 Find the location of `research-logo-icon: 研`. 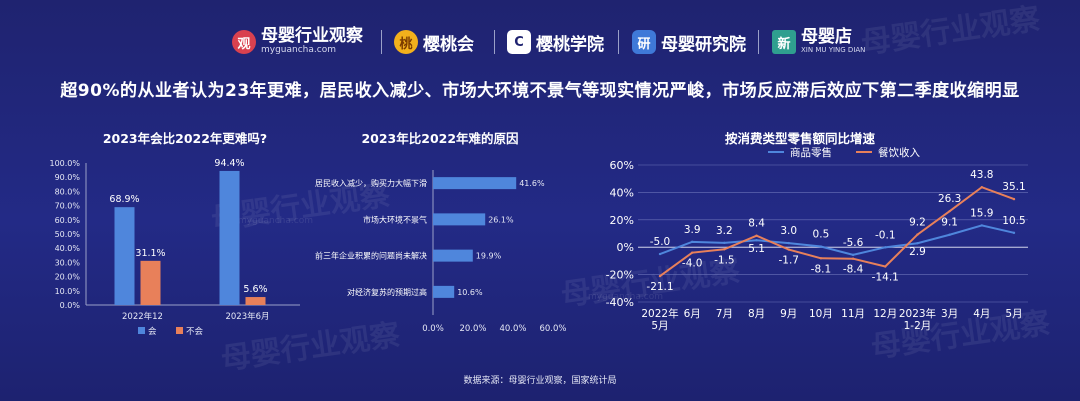

research-logo-icon: 研 is located at coordinates (644, 42).